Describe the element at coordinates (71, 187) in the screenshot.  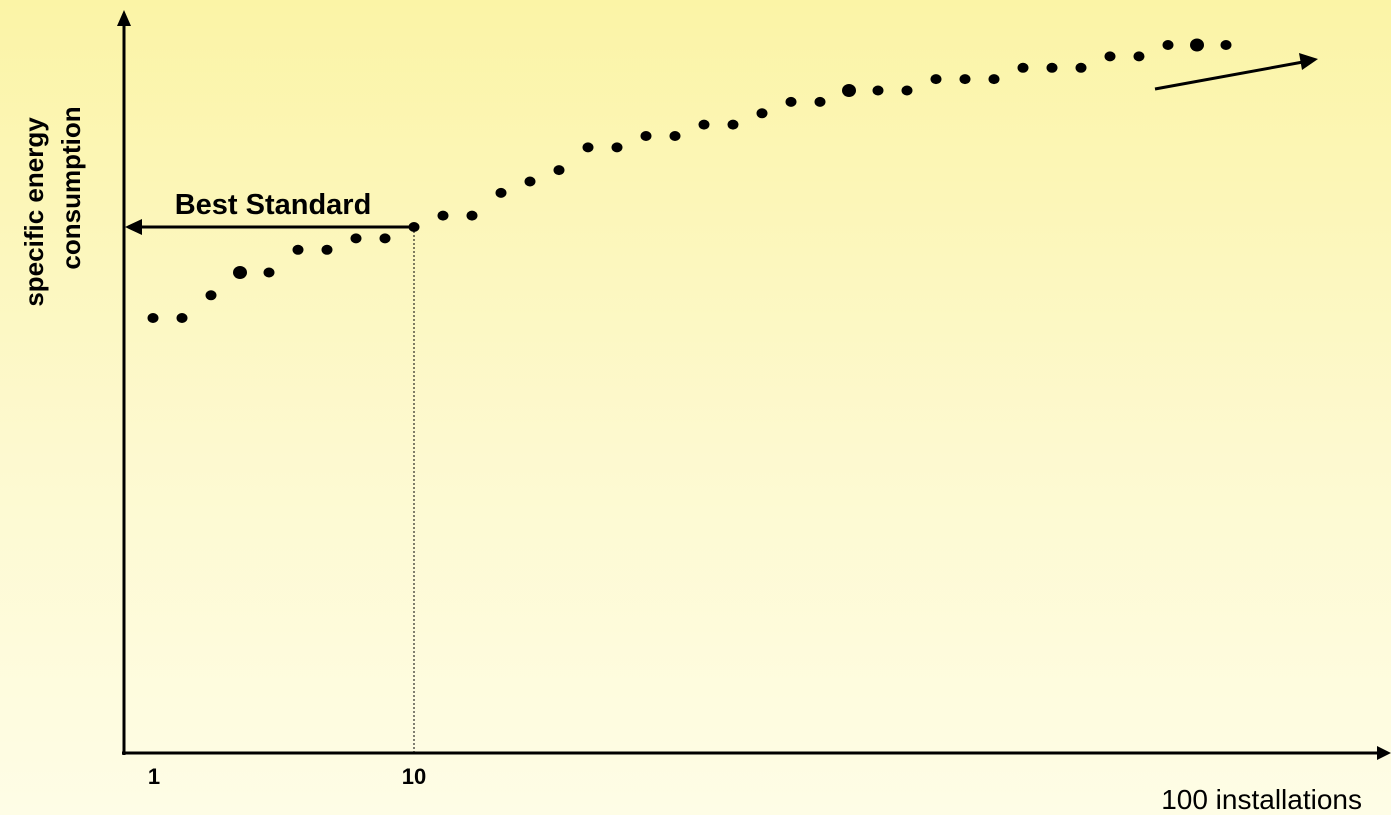
I see `y-axis-label-line2: consumption` at that location.